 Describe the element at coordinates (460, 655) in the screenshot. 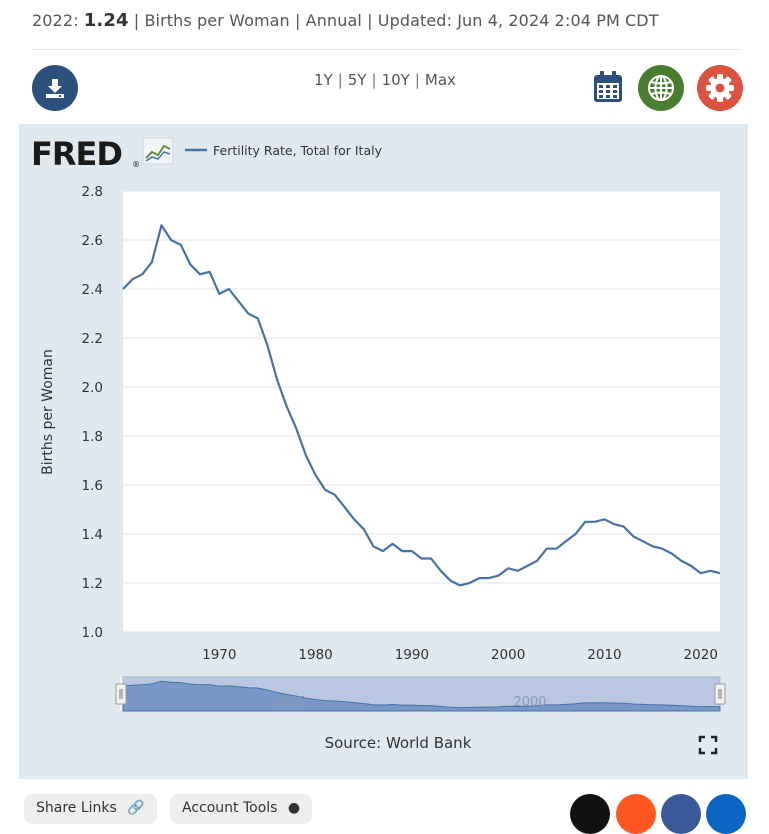

I see `x-axis-ticks: 1970 1980 1990 2000 2010 2020` at that location.